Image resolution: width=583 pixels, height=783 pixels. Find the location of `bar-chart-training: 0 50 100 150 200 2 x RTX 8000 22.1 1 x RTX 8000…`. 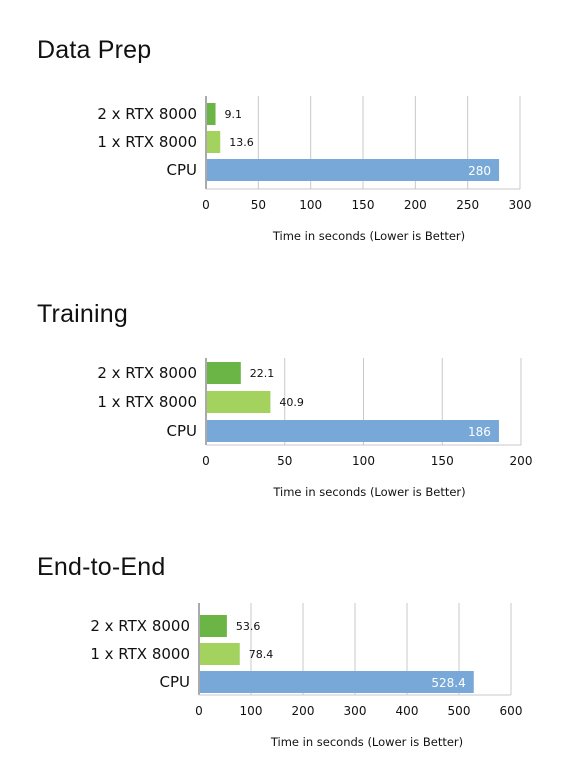

bar-chart-training: 0 50 100 150 200 2 x RTX 8000 22.1 1 x RTX 8000… is located at coordinates (315, 428).